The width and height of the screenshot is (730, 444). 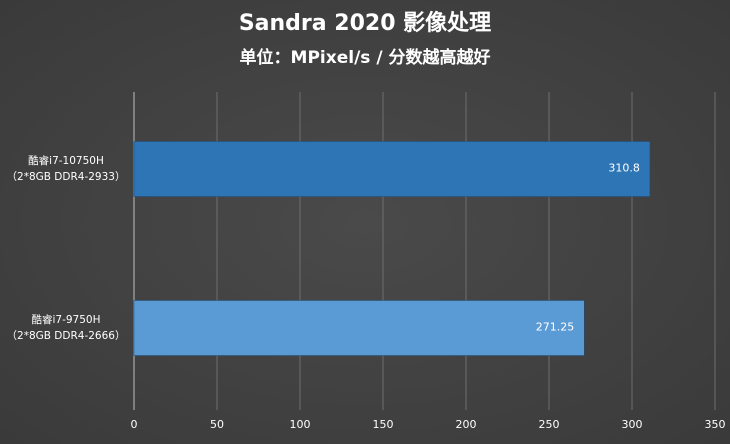 What do you see at coordinates (549, 424) in the screenshot?
I see `x-tick-label: 250` at bounding box center [549, 424].